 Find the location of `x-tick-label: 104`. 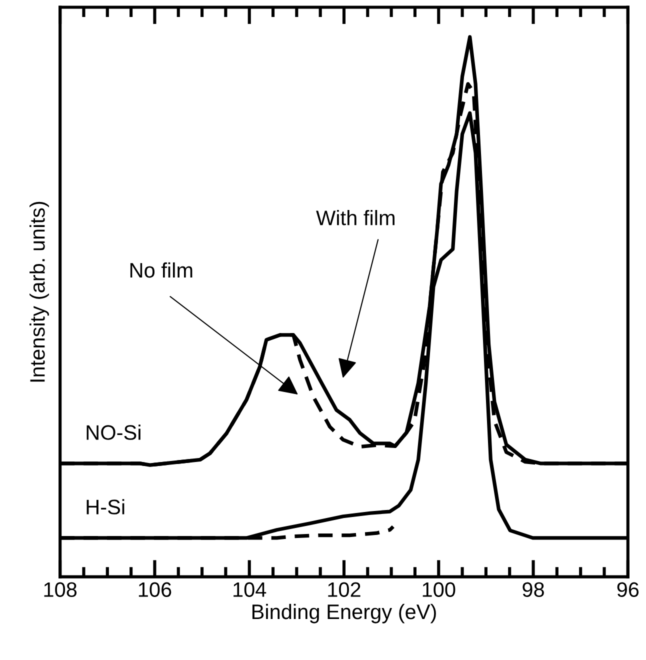

x-tick-label: 104 is located at coordinates (250, 590).